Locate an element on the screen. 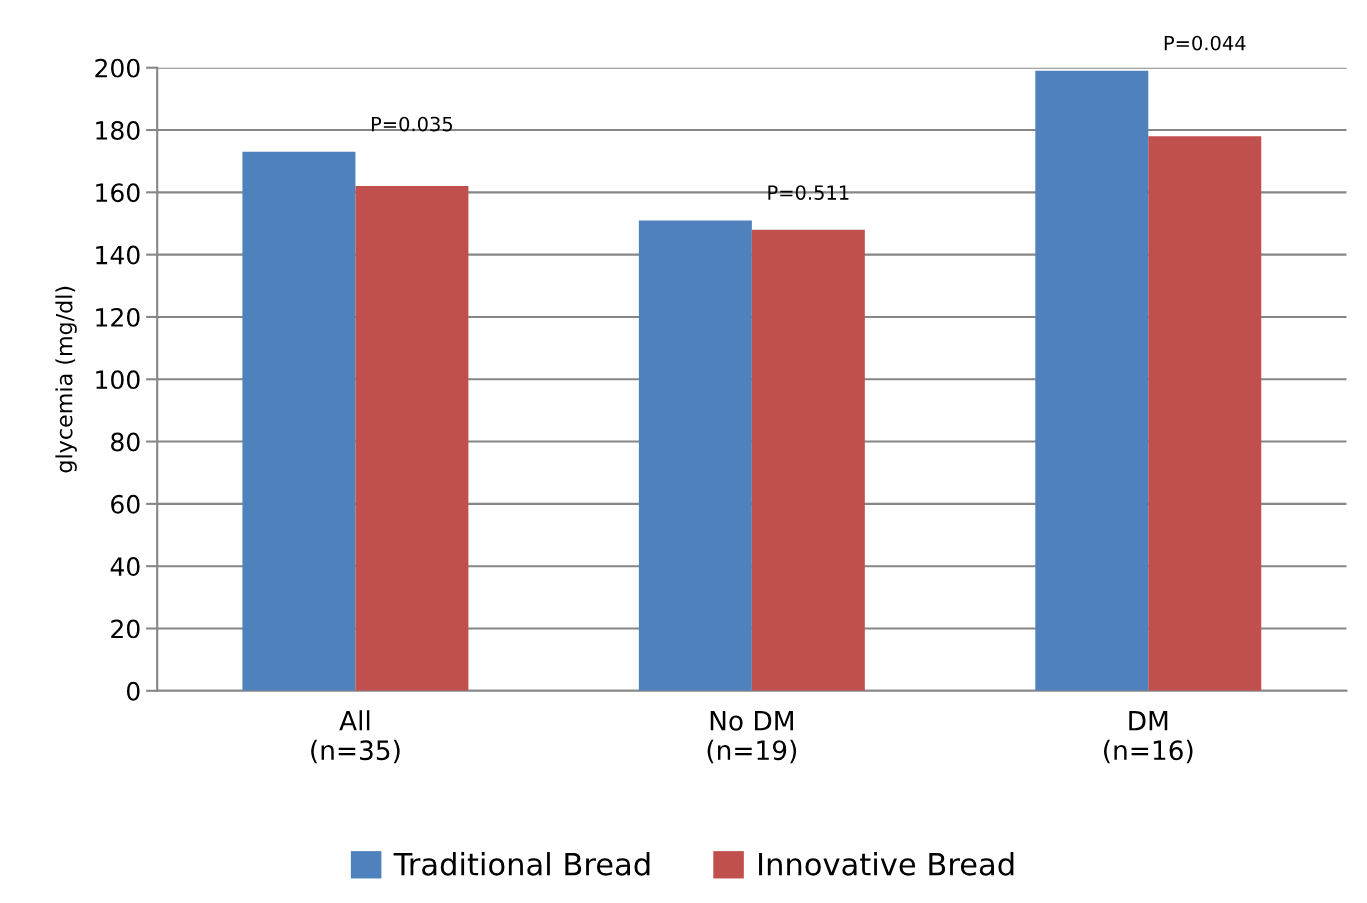 This screenshot has width=1367, height=903. y-tick-label: 80 is located at coordinates (125, 442).